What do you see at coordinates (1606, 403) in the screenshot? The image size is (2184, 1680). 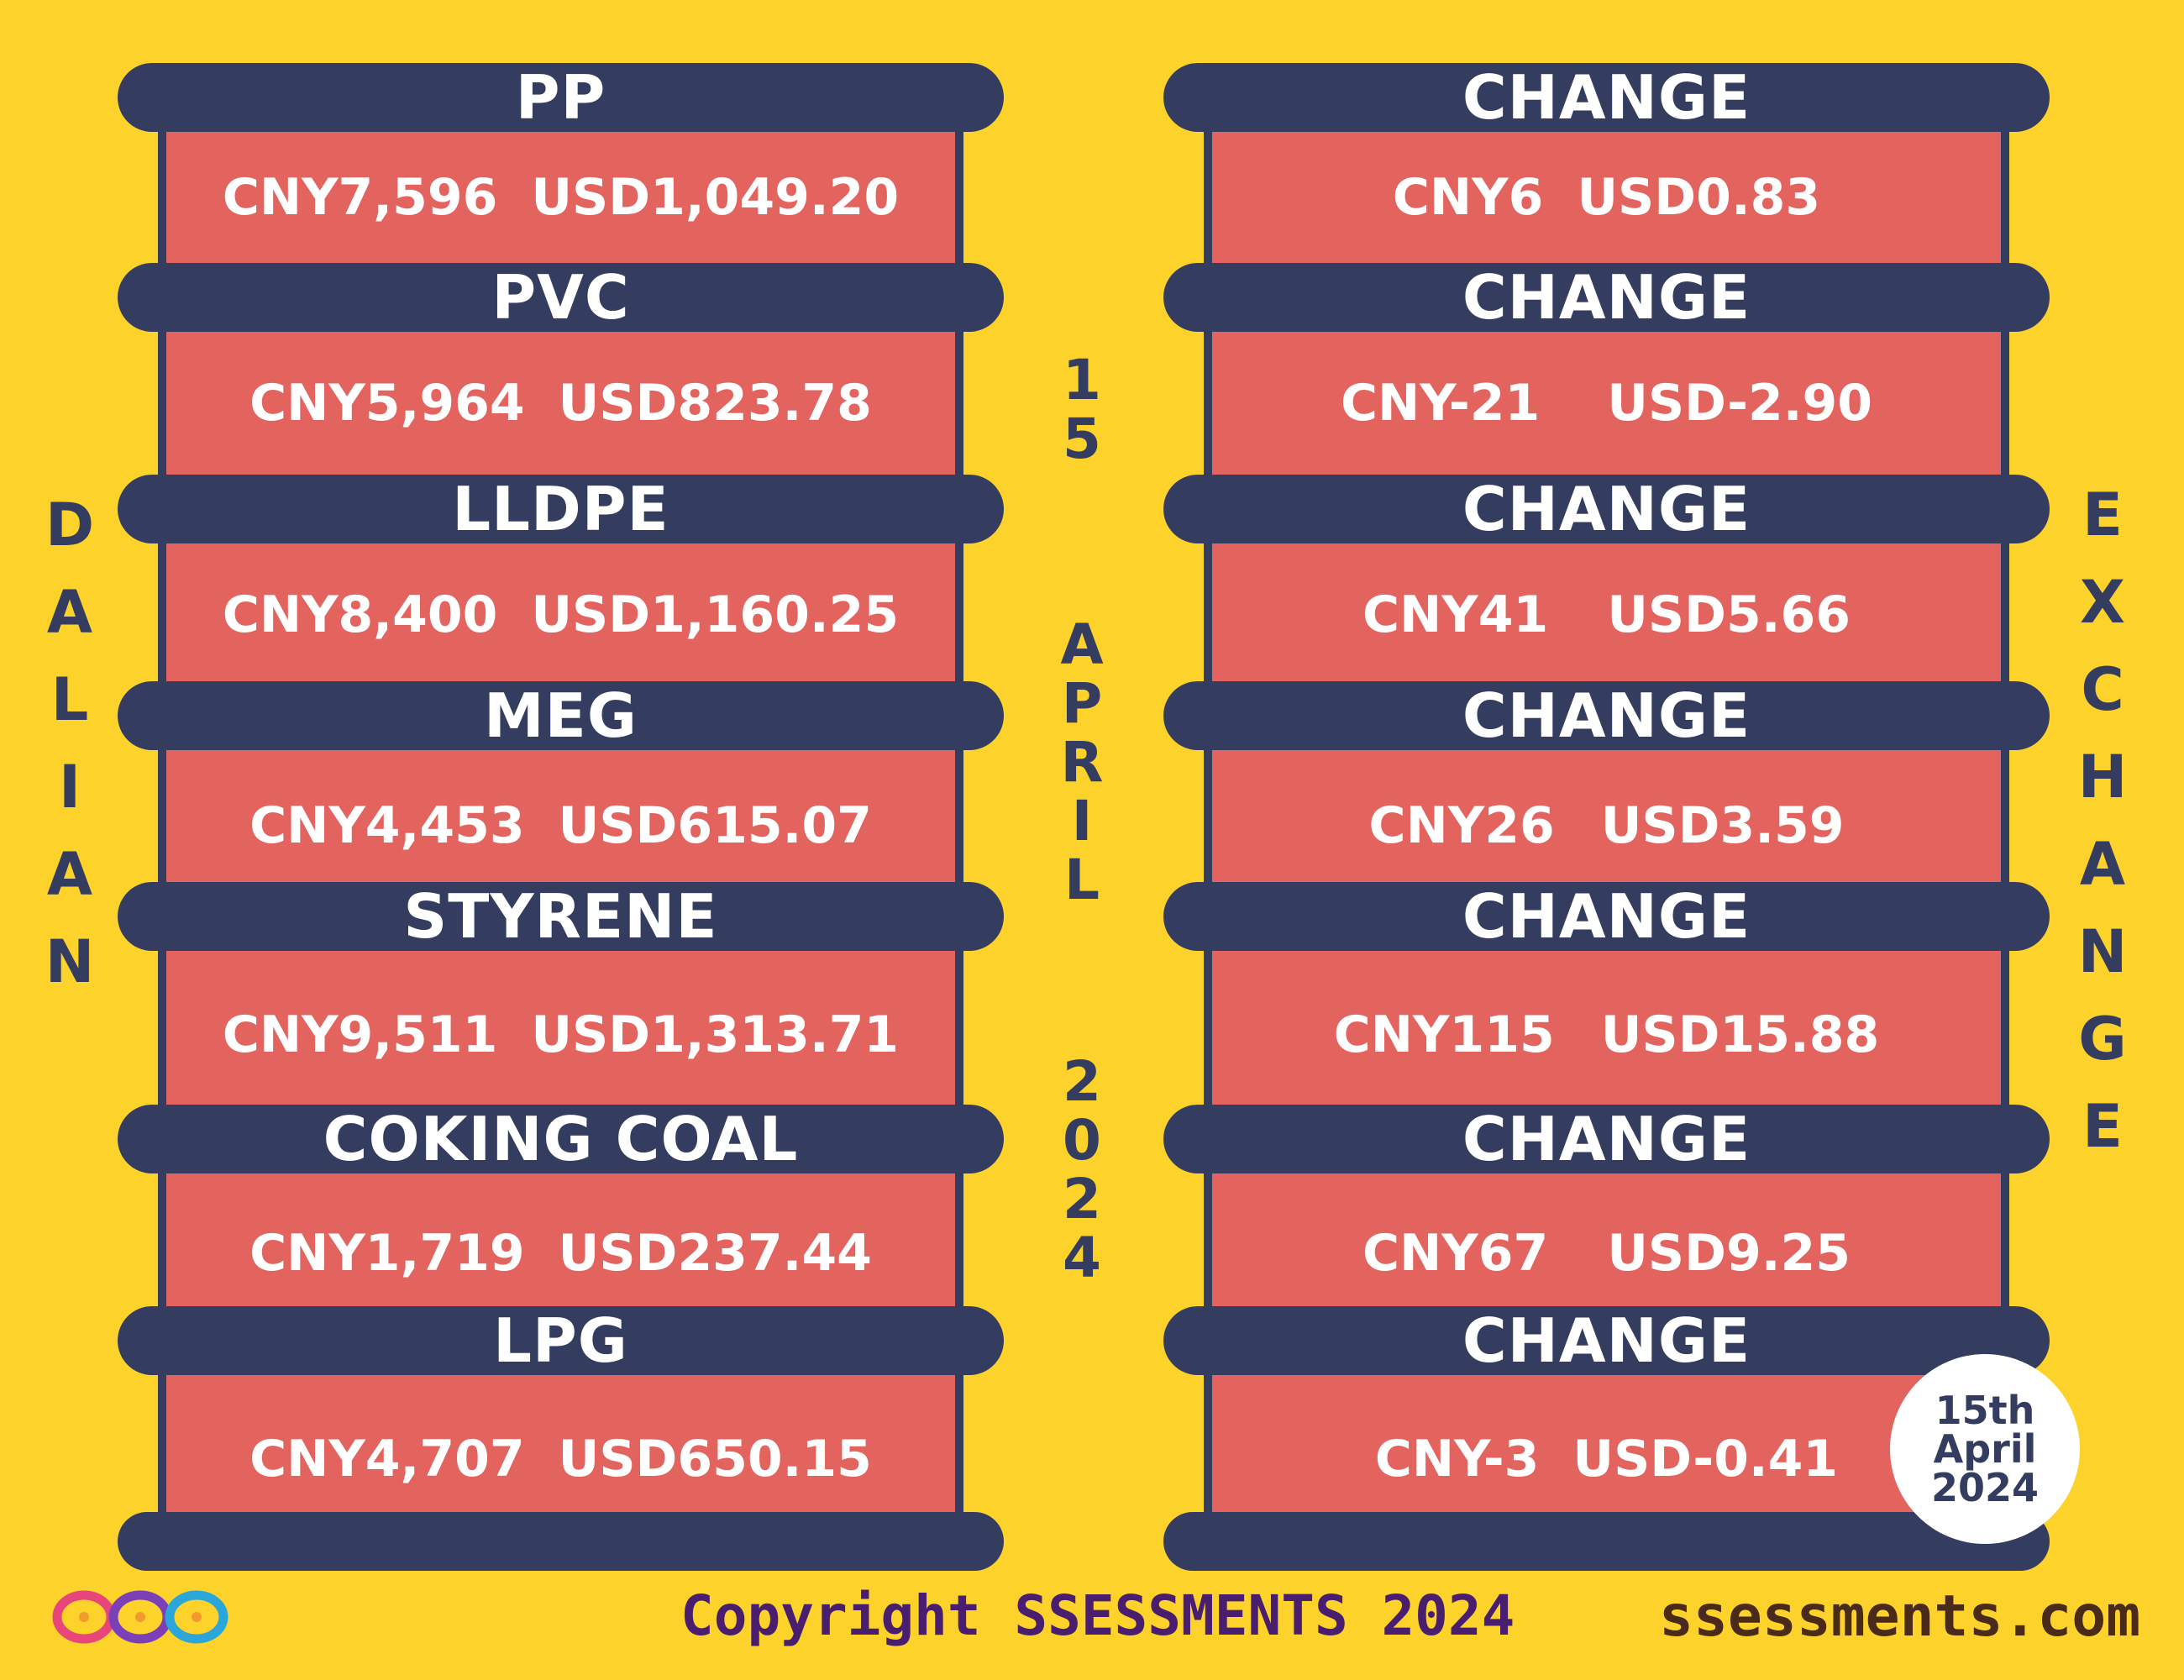 I see `change-panel-pvc: CNY-21 USD-2.90` at bounding box center [1606, 403].